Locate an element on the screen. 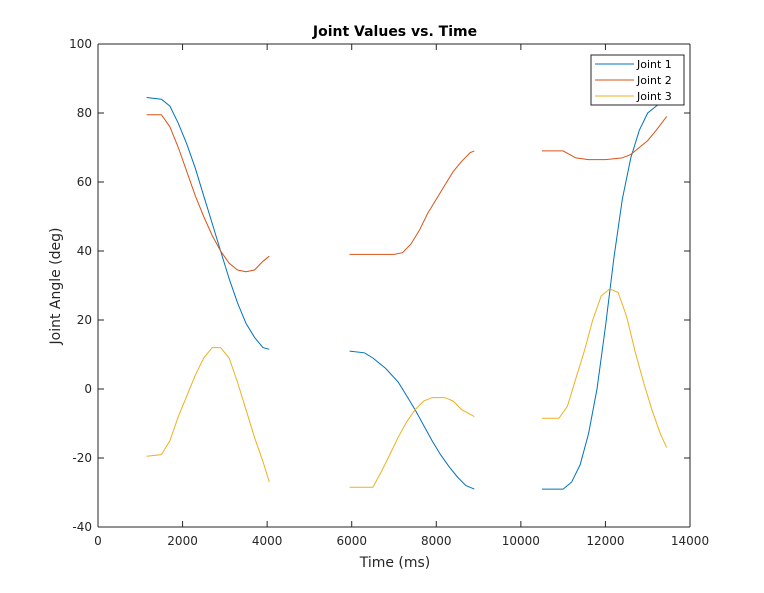 Image resolution: width=764 pixels, height=593 pixels. y-axis-label: Joint Angle (deg) is located at coordinates (56, 287).